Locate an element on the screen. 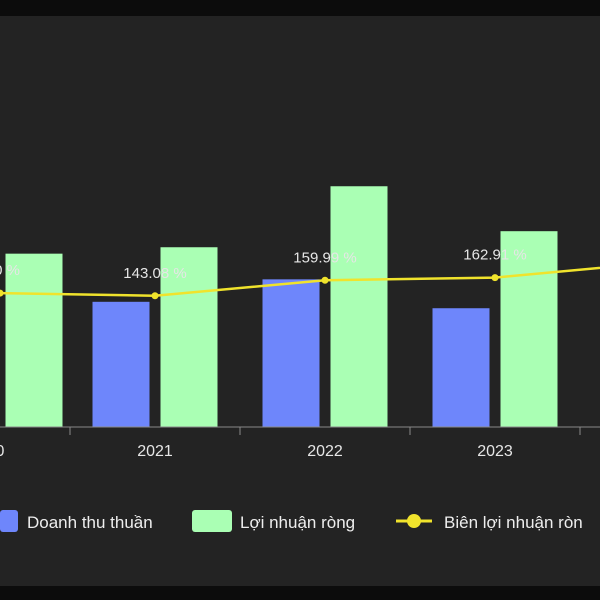 The height and width of the screenshot is (600, 600). margin-line-layer: 0 % 143.08 % 159.99 % 162.91 % is located at coordinates (300, 273).